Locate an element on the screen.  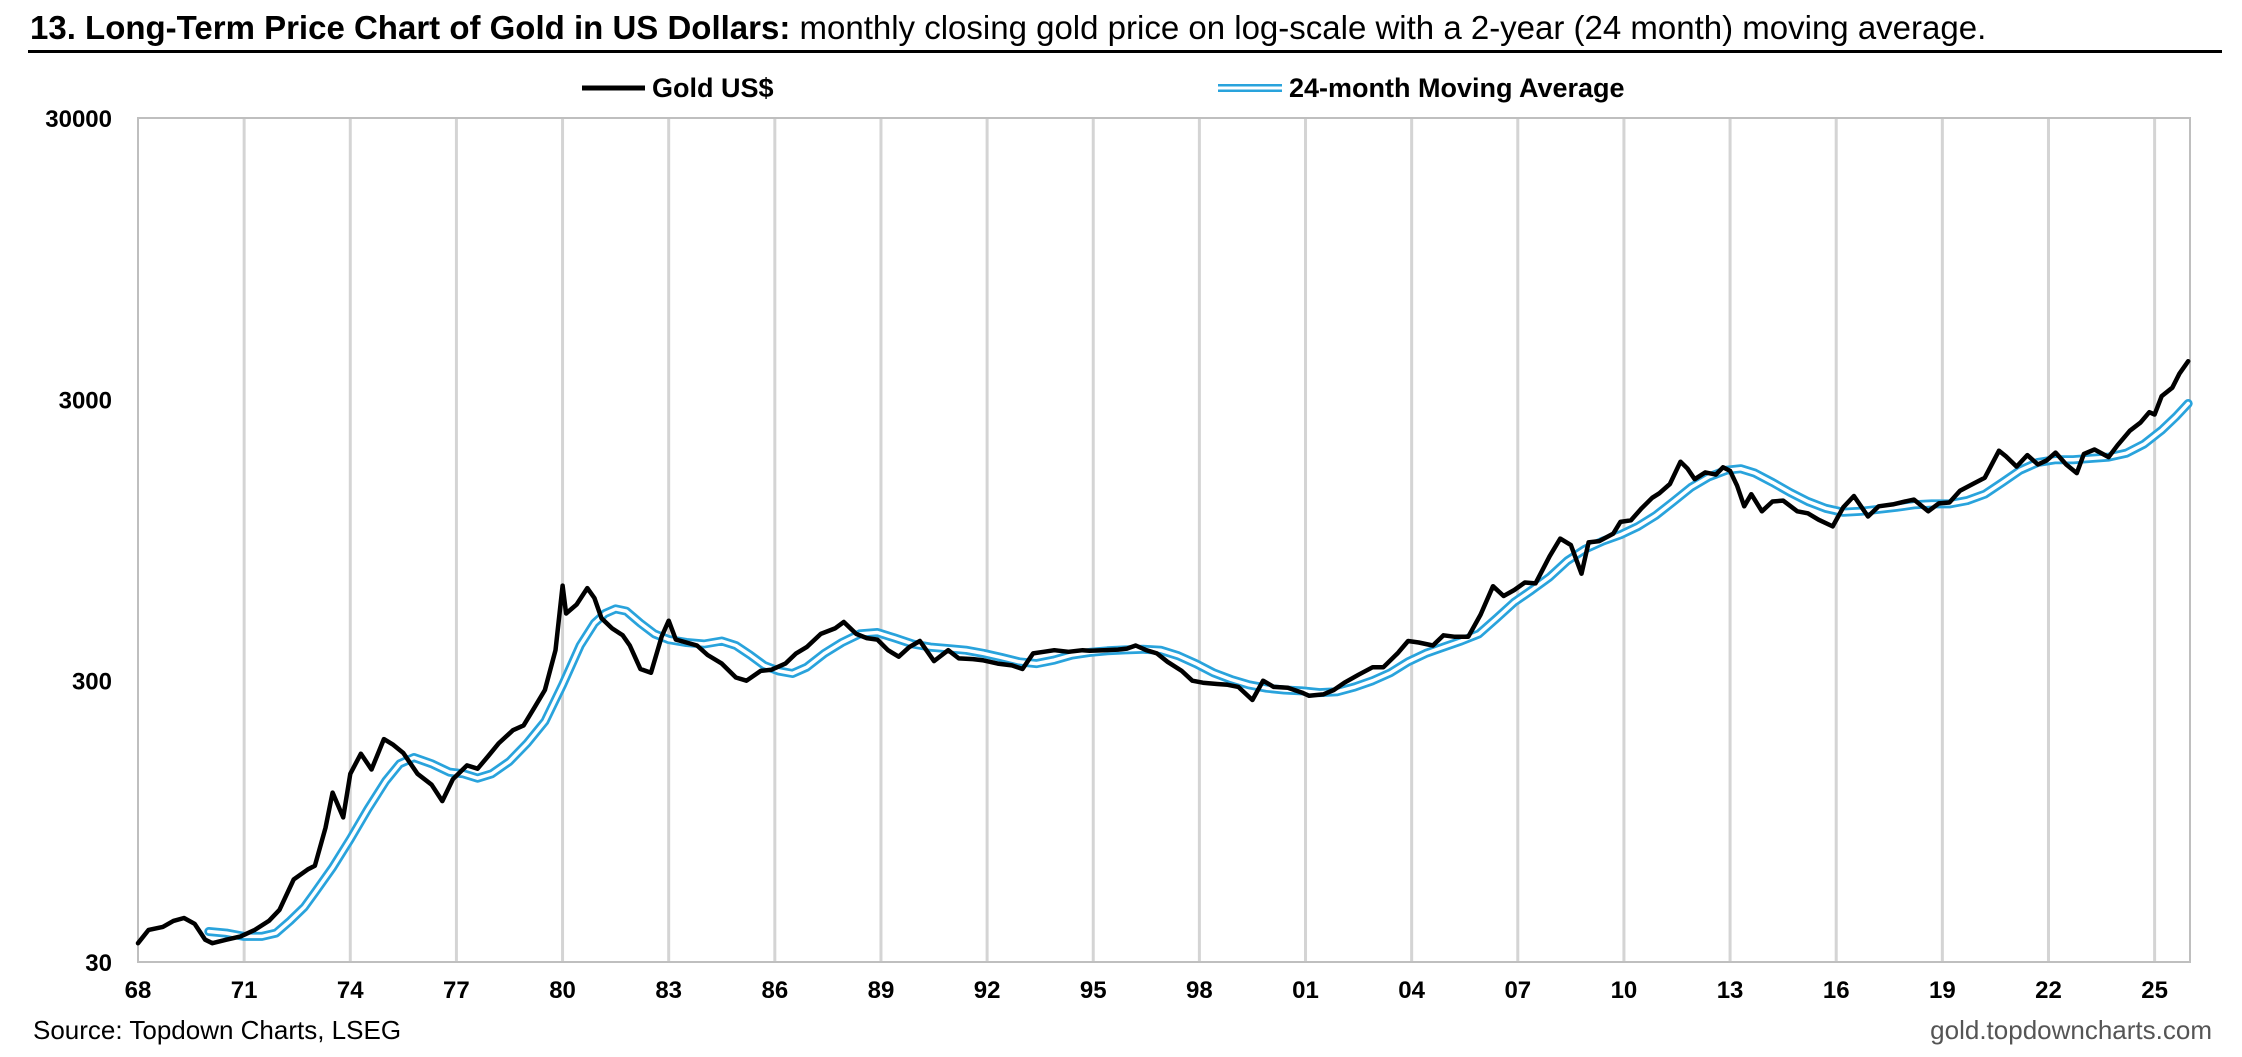
x-tick-label: 98 is located at coordinates (1199, 990).